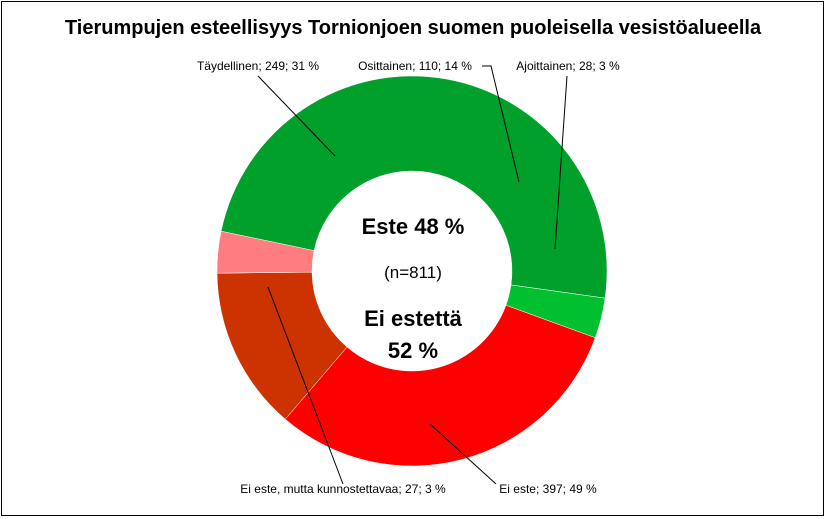 This screenshot has height=519, width=827. Describe the element at coordinates (568, 66) in the screenshot. I see `data-label: Ajoittainen; 28; 3 %` at that location.